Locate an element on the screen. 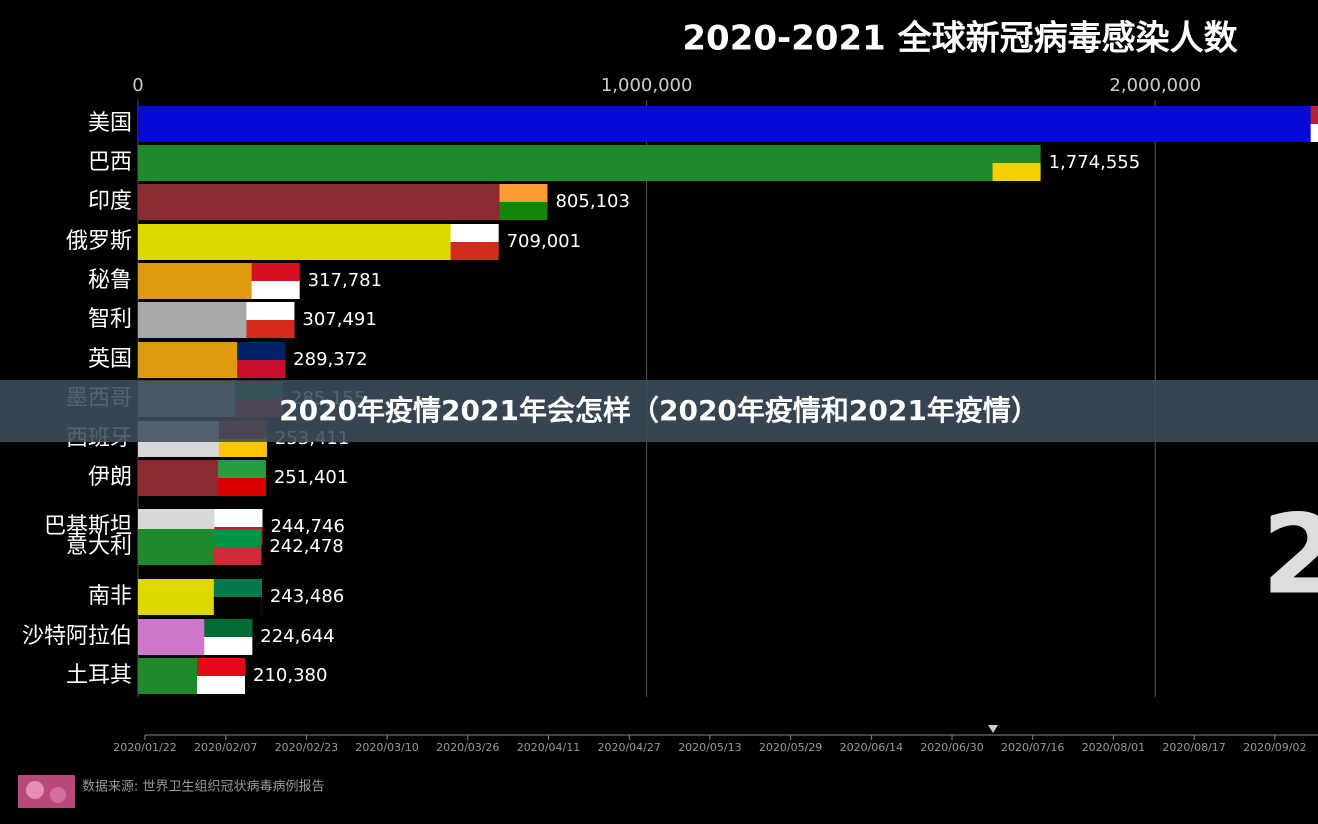 This screenshot has width=1318, height=824. y-tick-label: 南非 is located at coordinates (110, 596).